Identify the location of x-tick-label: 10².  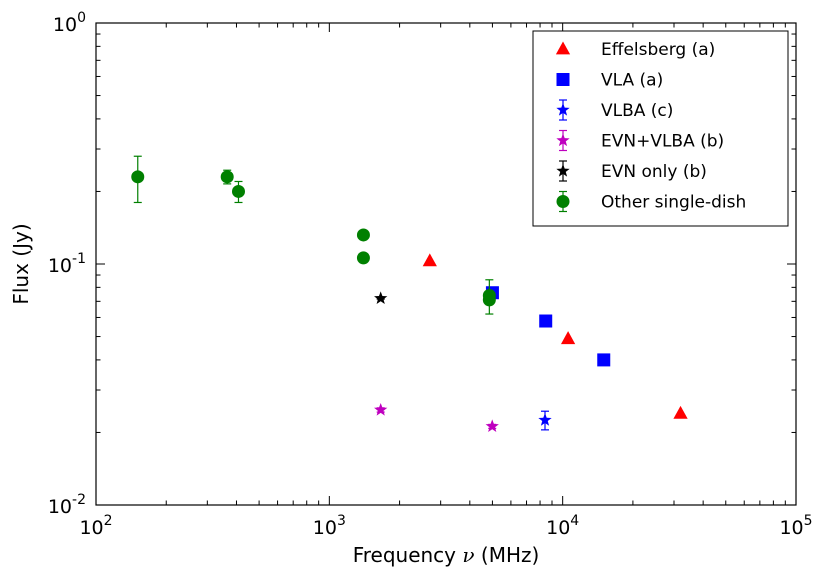
(95, 526).